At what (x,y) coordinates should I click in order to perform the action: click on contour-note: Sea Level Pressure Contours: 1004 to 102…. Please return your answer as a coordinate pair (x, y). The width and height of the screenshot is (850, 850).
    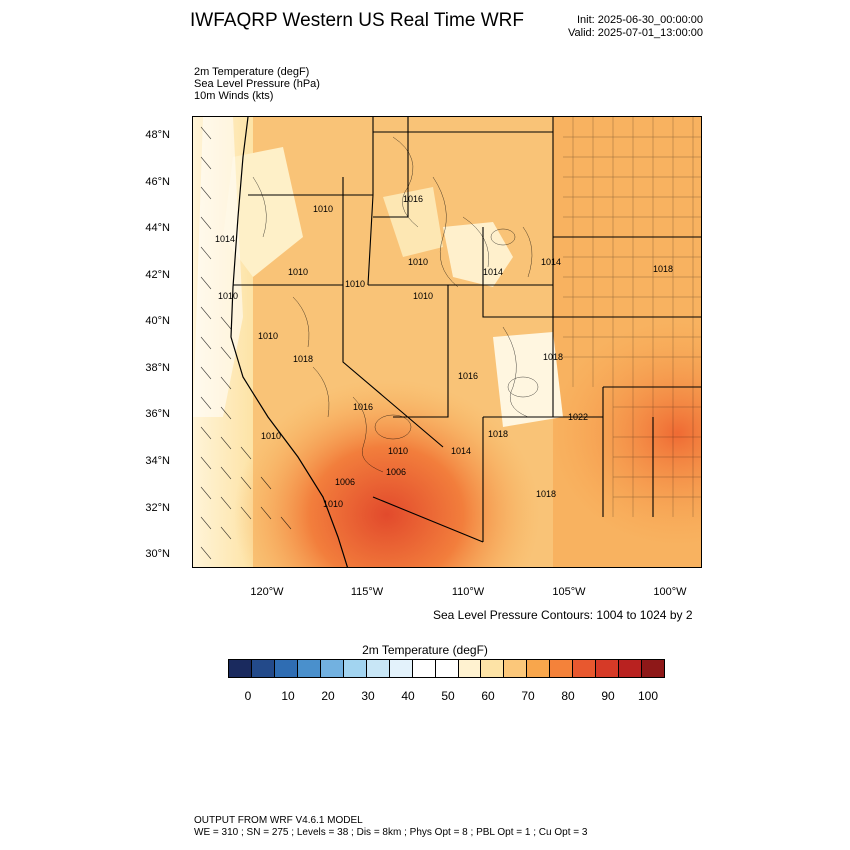
    Looking at the image, I should click on (563, 615).